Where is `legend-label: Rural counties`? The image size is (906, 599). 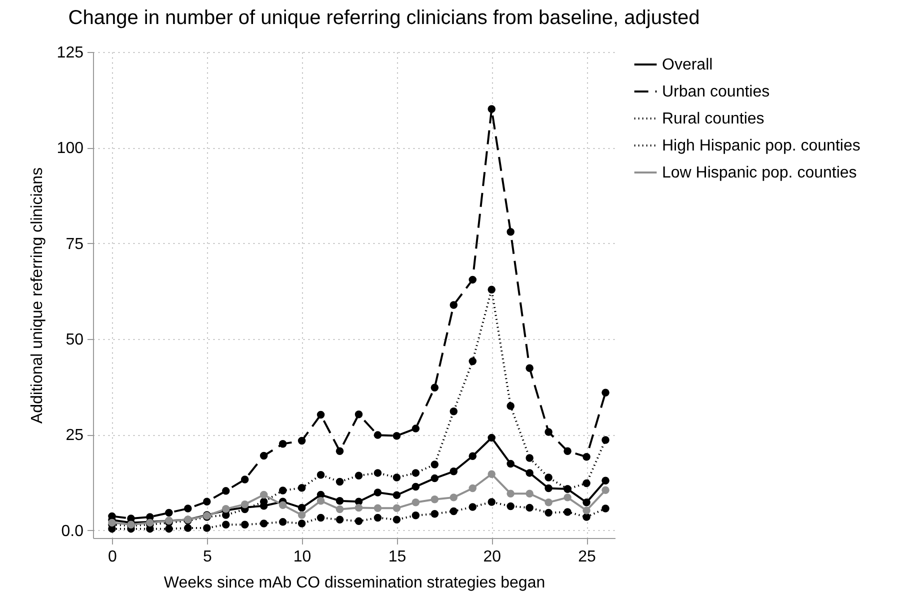
legend-label: Rural counties is located at coordinates (713, 119).